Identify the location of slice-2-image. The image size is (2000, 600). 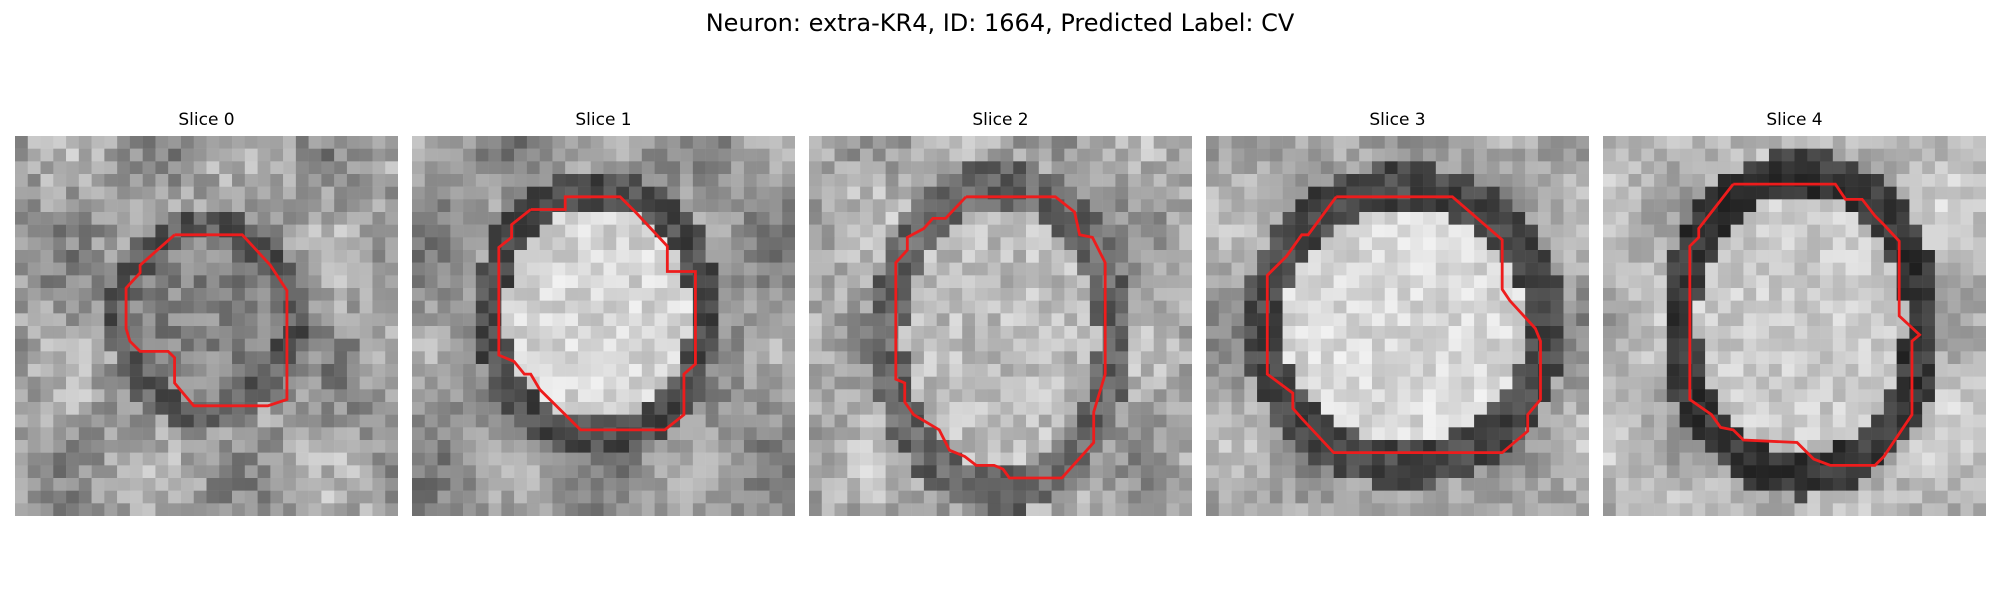
(1000, 326).